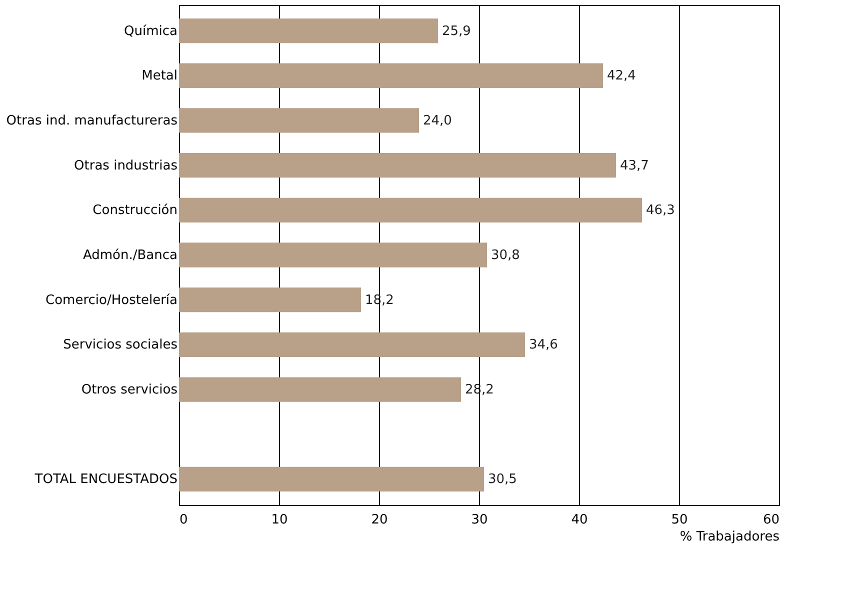  Describe the element at coordinates (126, 166) in the screenshot. I see `y-tick-label: Otras industrias` at that location.